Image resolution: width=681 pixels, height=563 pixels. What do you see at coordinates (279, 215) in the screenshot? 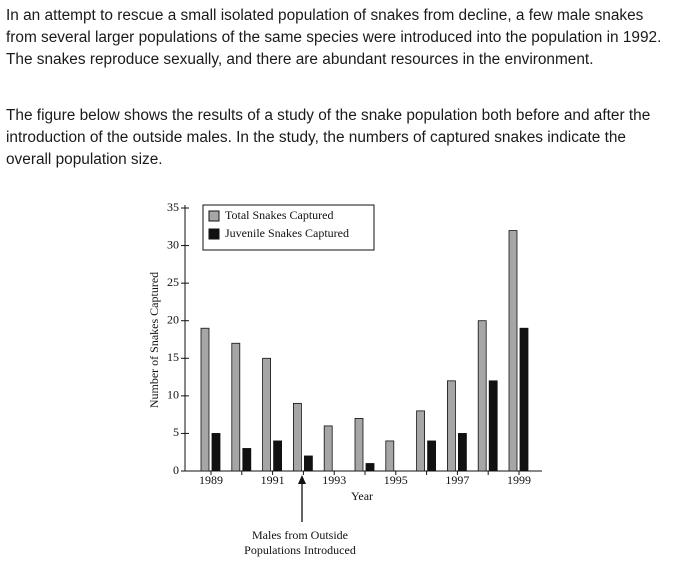
I see `legend-label: Total Snakes Captured` at bounding box center [279, 215].